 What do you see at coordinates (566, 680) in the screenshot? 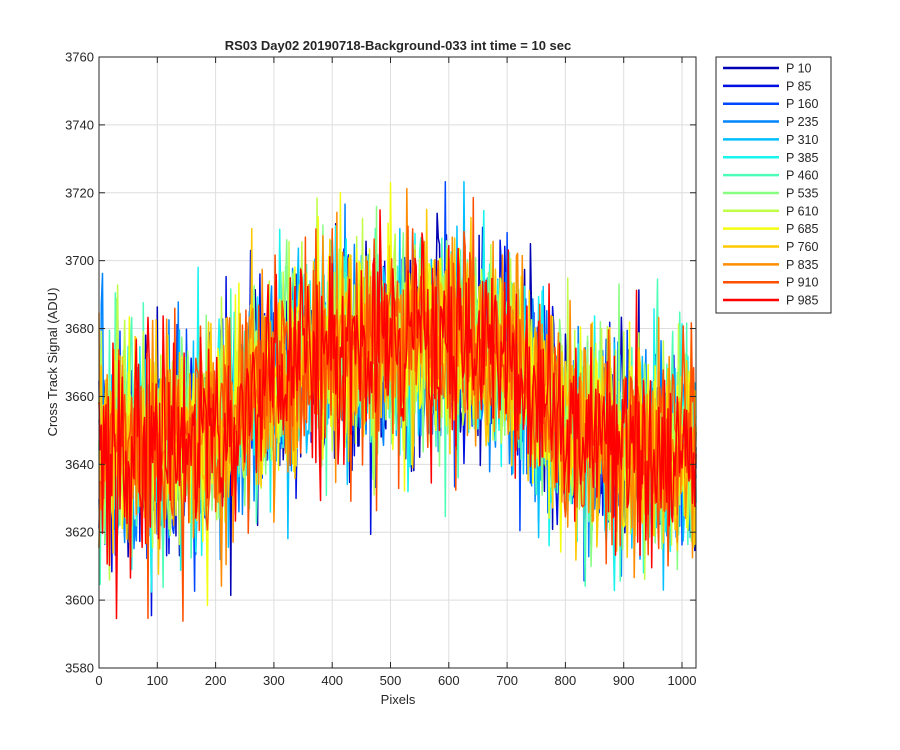
I see `x-tick-label: 800` at bounding box center [566, 680].